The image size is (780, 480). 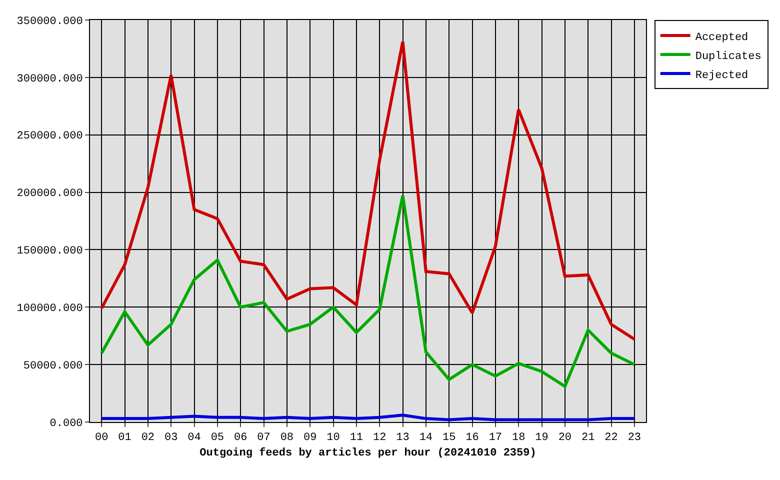 I want to click on y-tick-label: 50000.000, so click(x=53, y=366).